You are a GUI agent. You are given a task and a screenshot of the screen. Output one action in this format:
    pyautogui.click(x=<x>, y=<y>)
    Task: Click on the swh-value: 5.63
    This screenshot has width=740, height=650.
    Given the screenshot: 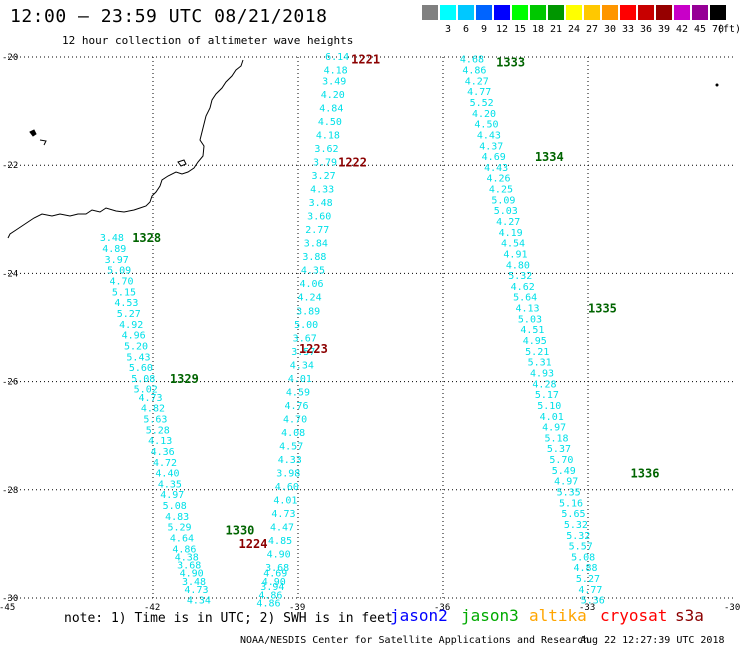 What is the action you would take?
    pyautogui.click(x=155, y=419)
    